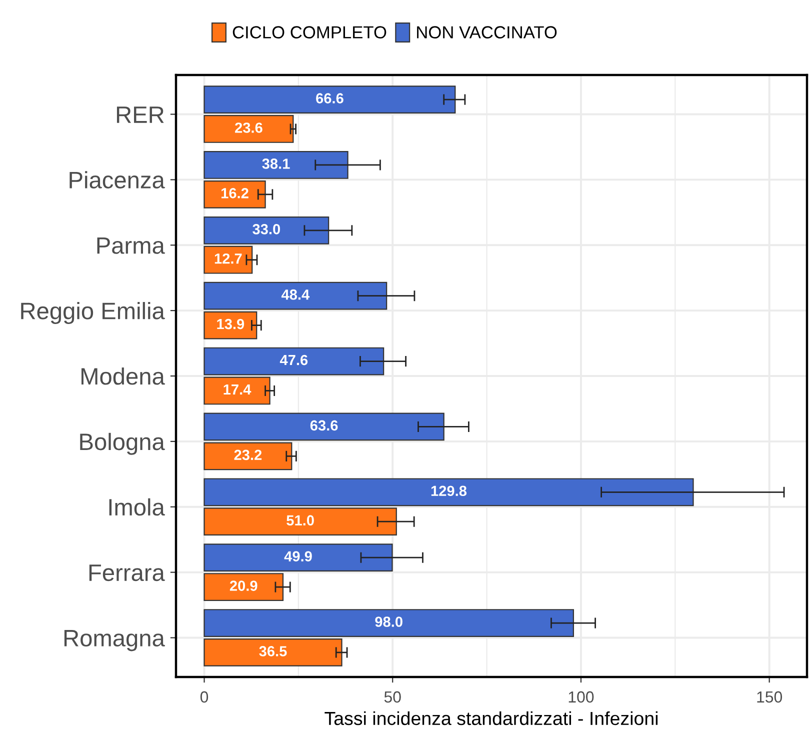  What do you see at coordinates (487, 32) in the screenshot?
I see `legend-label: NON VACCINATO` at bounding box center [487, 32].